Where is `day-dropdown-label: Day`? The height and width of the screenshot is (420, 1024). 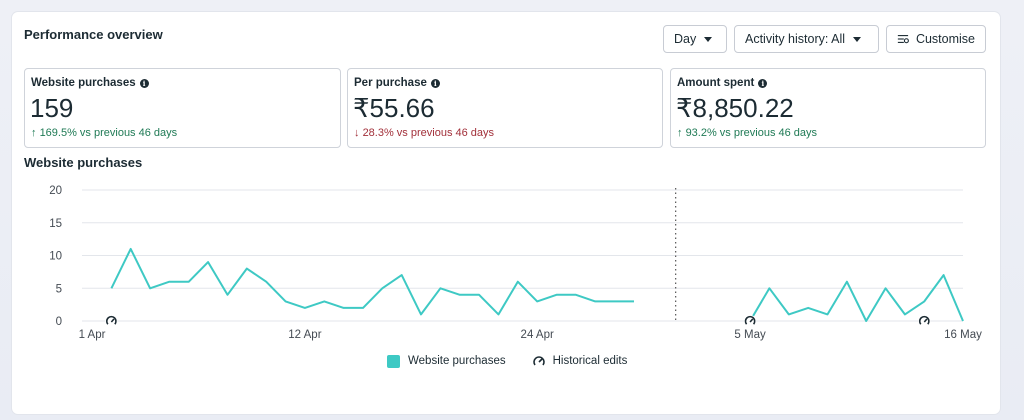
day-dropdown-label: Day is located at coordinates (685, 39).